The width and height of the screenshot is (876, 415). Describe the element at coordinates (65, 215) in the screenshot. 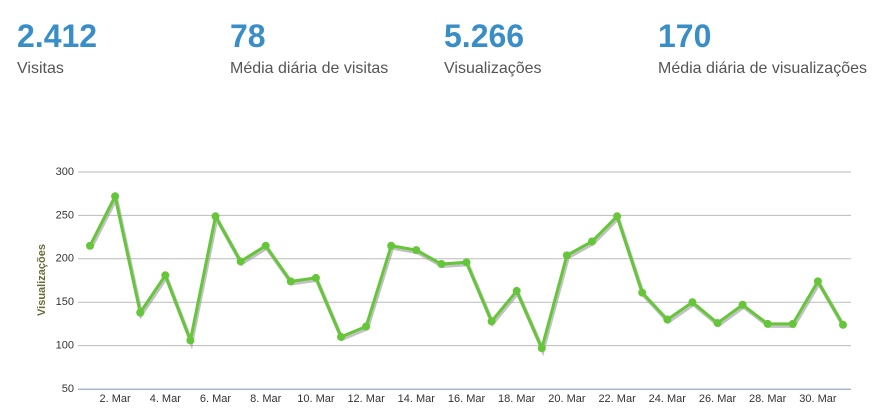

I see `y-tick-label: 250` at that location.